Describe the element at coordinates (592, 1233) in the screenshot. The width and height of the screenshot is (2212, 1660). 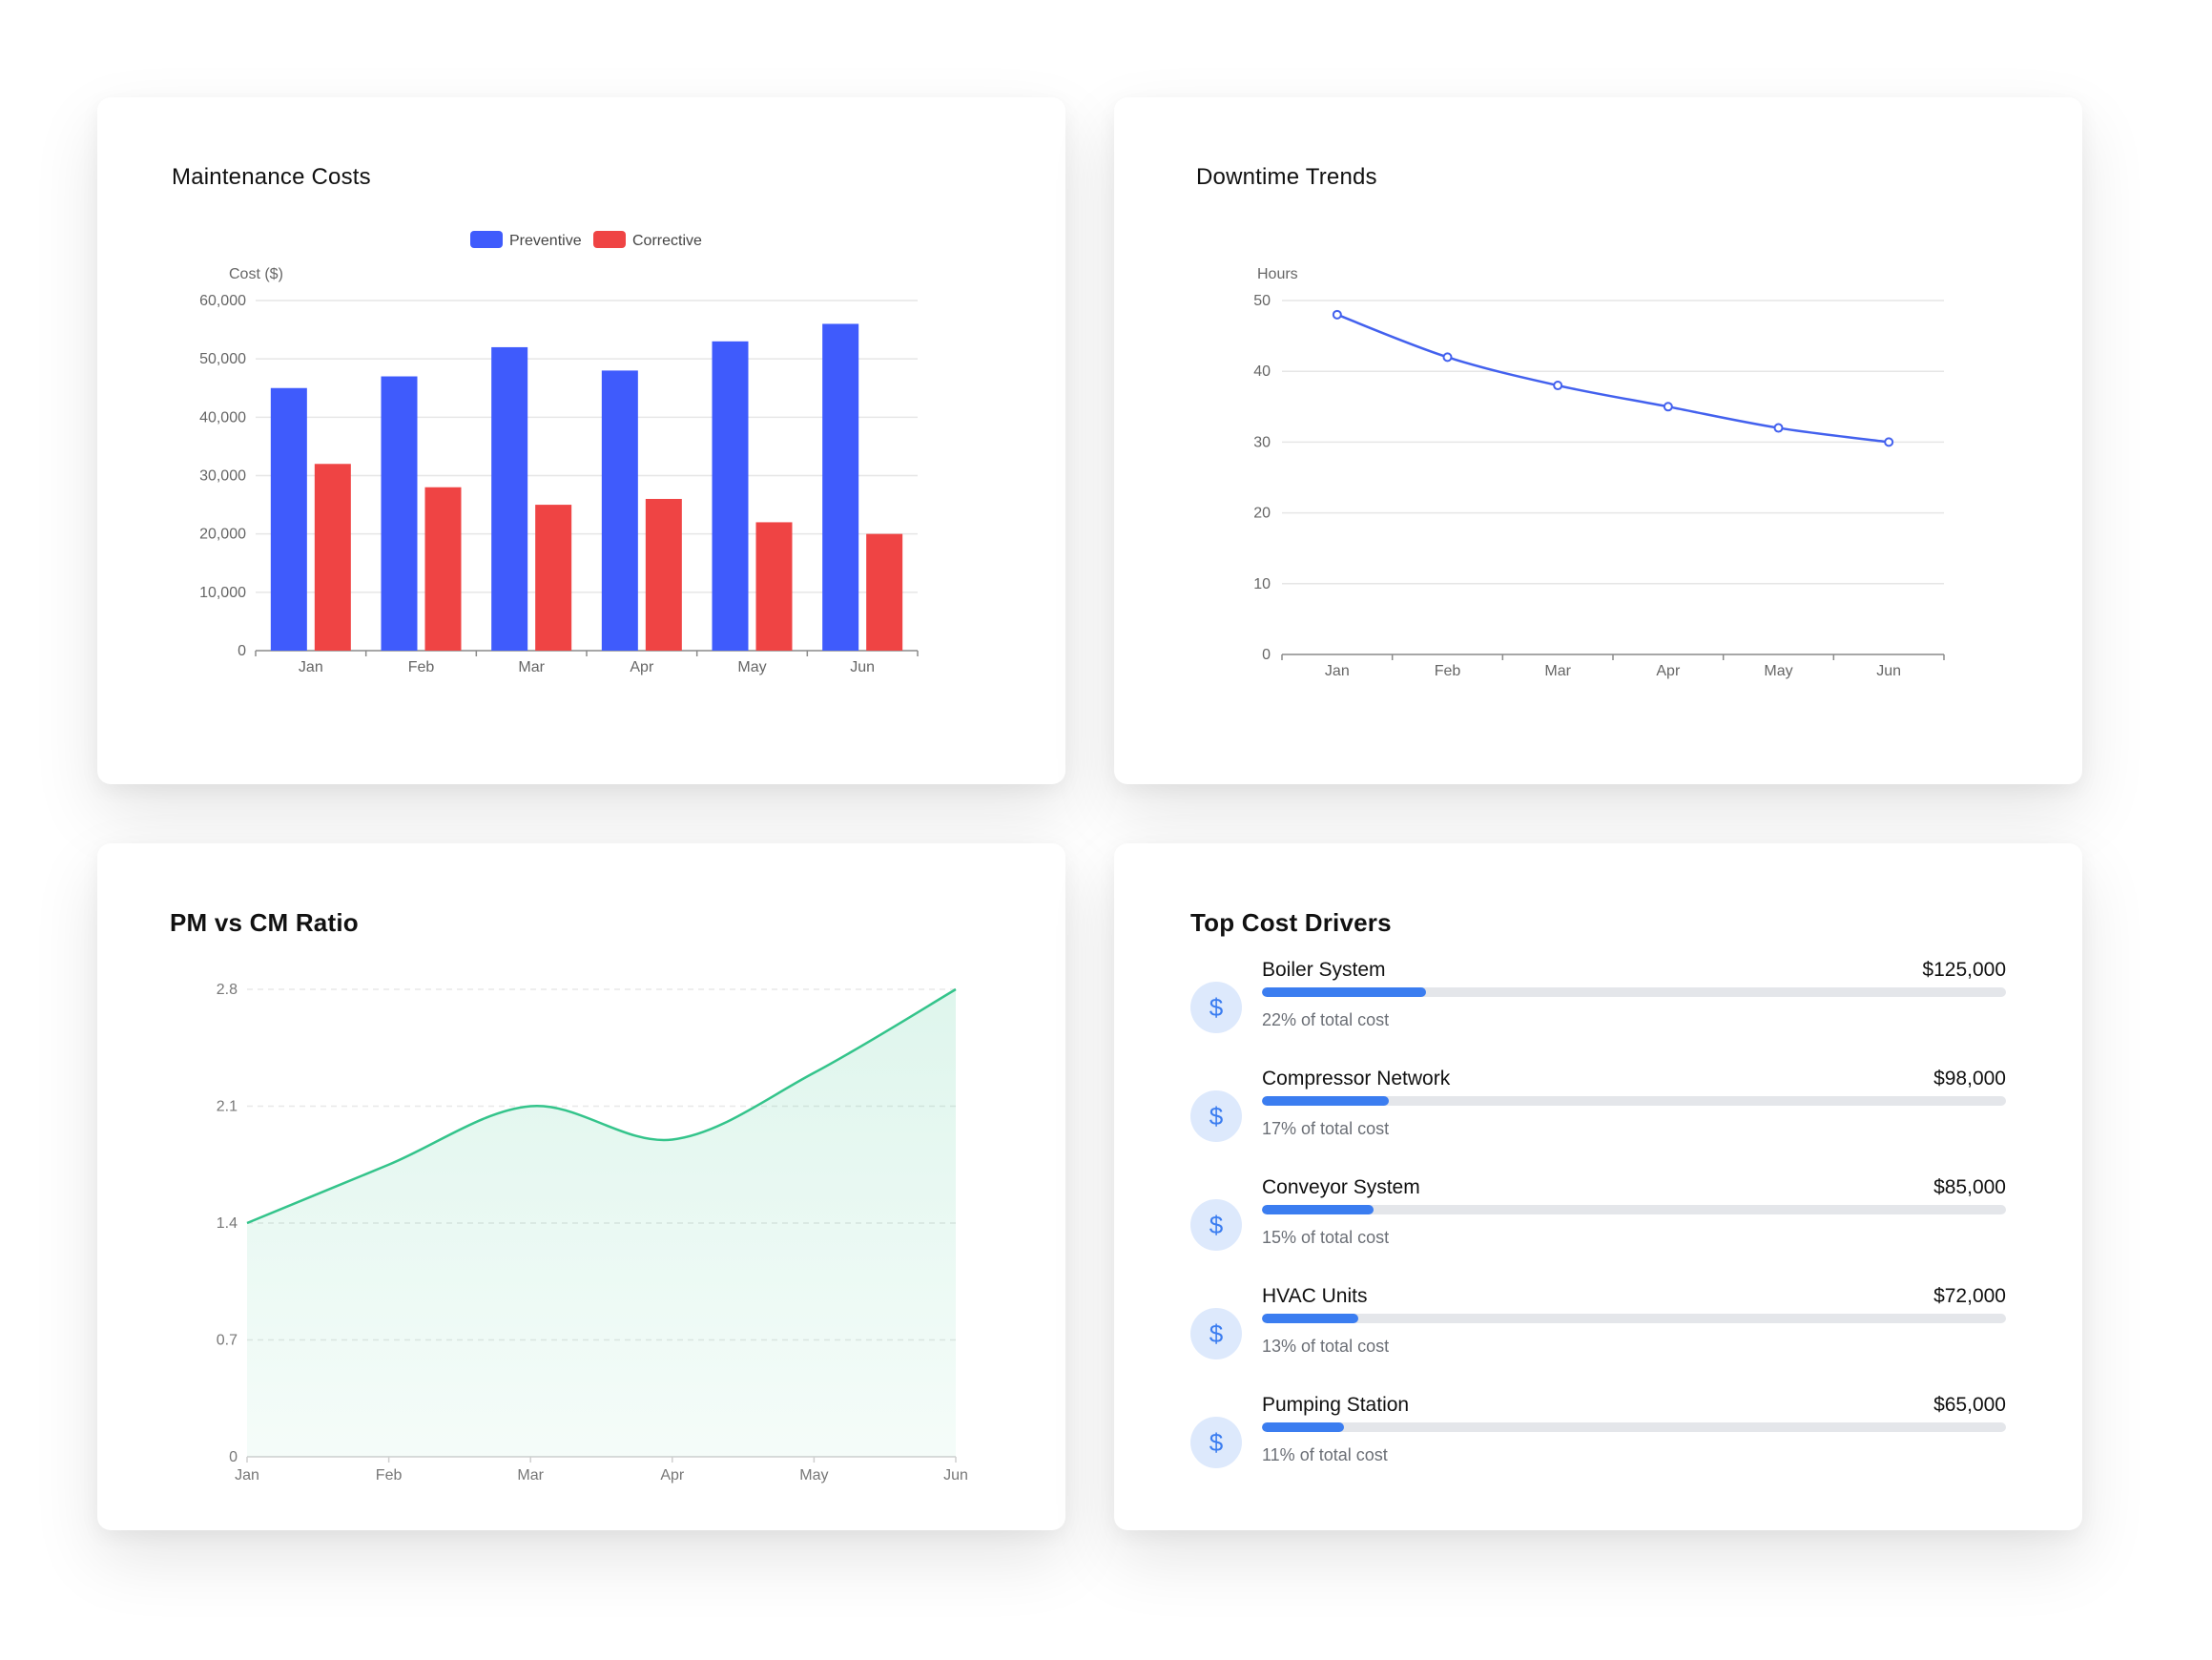
I see `pm-cm-ratio-chart: 0 0.7 1.4 2.1 2.8 Jan Feb Mar Apr May Jun` at that location.